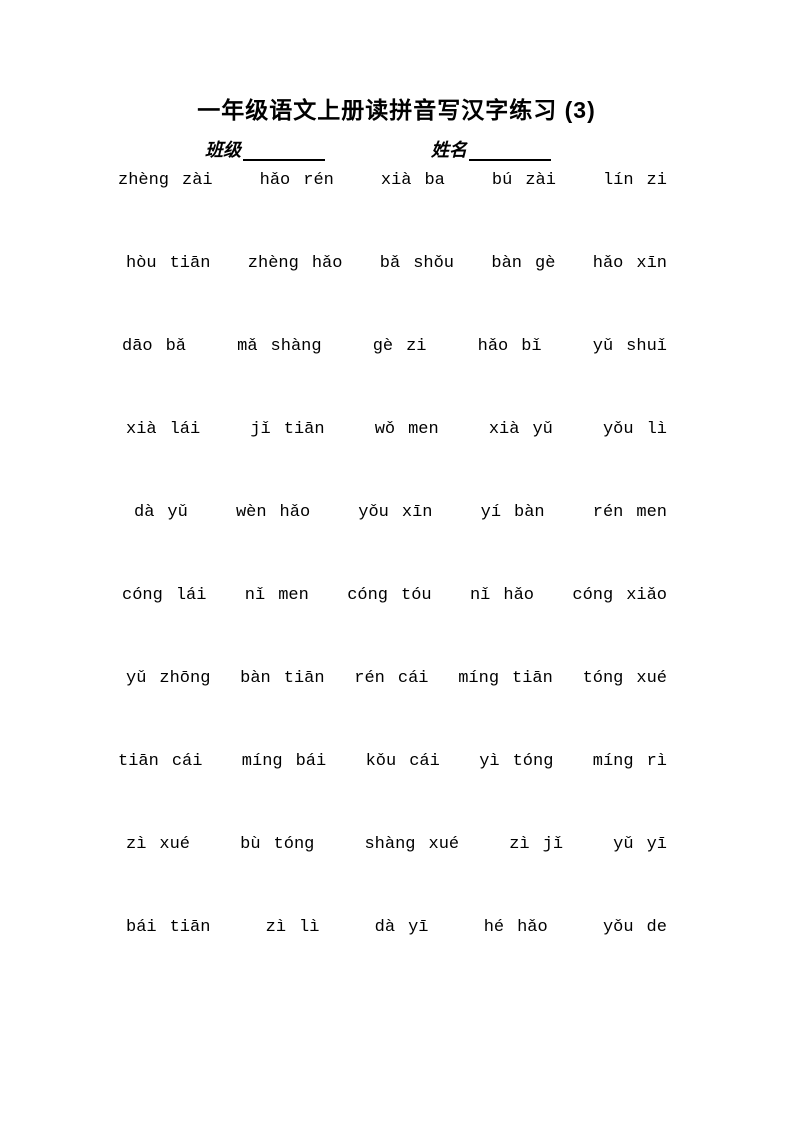  Describe the element at coordinates (434, 263) in the screenshot. I see `pinyin-syllable: shǒu` at that location.